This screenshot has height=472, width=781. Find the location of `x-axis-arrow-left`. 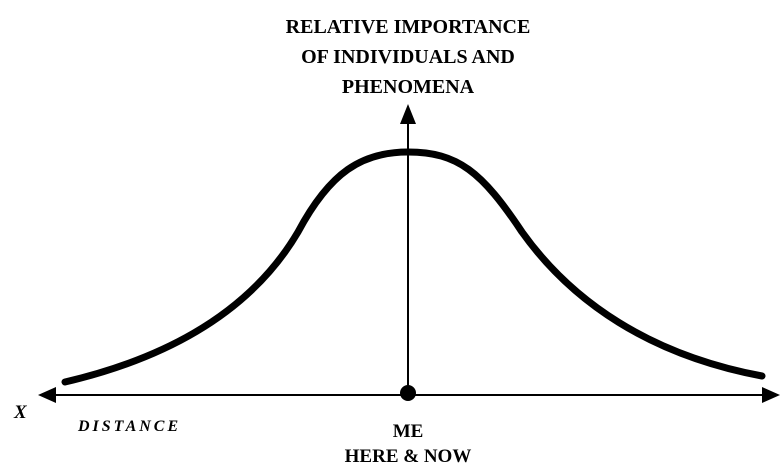

x-axis-arrow-left is located at coordinates (47, 395).